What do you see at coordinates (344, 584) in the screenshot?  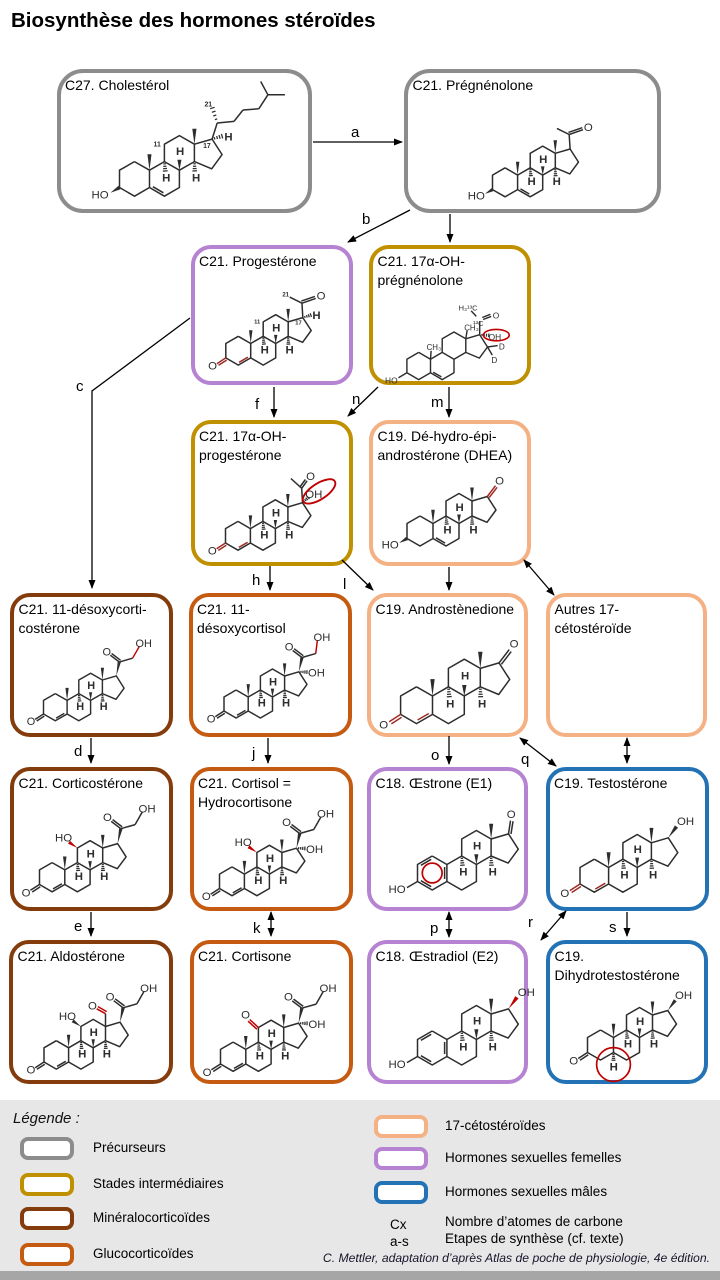 I see `svg-text: l` at bounding box center [344, 584].